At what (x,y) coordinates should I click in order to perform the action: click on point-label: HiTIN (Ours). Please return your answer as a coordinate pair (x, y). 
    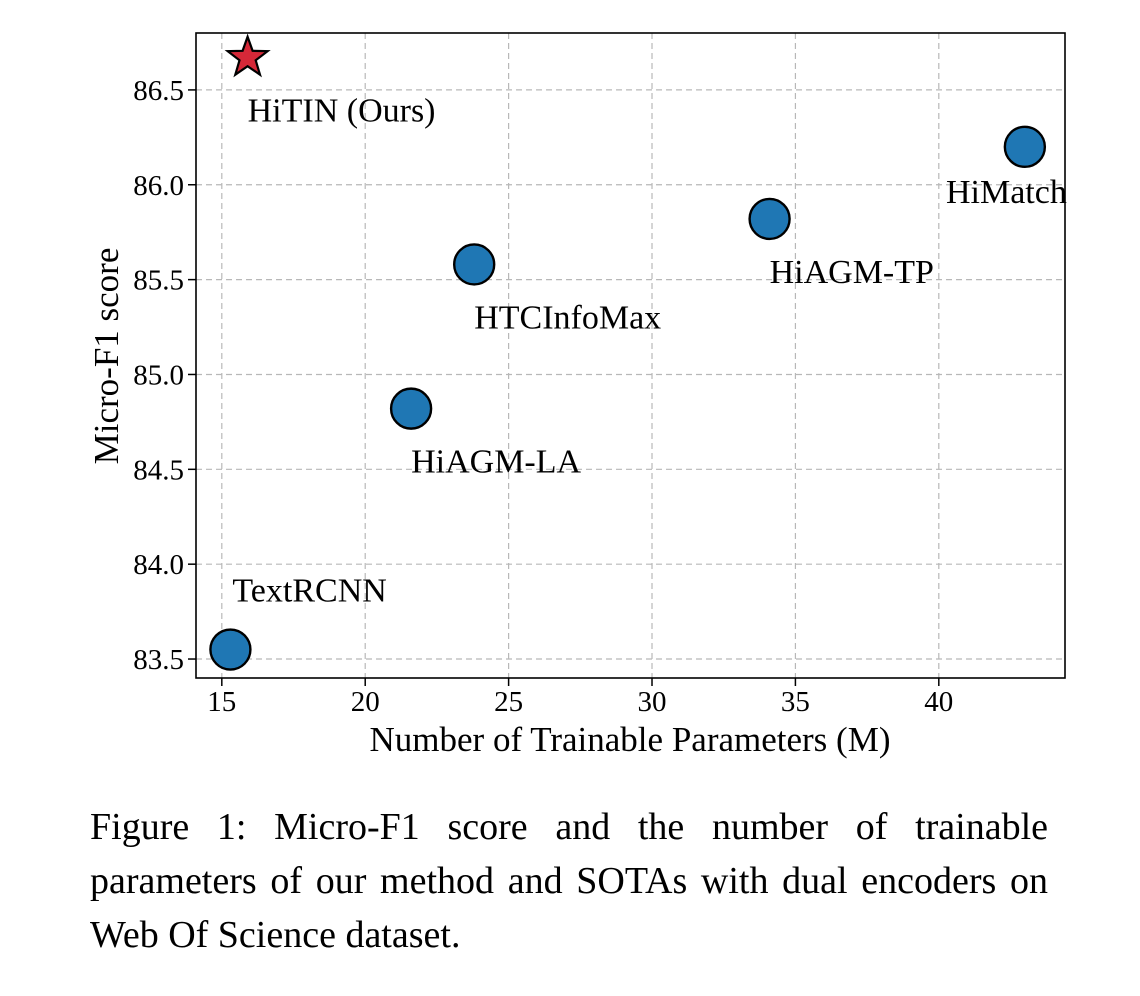
    Looking at the image, I should click on (342, 111).